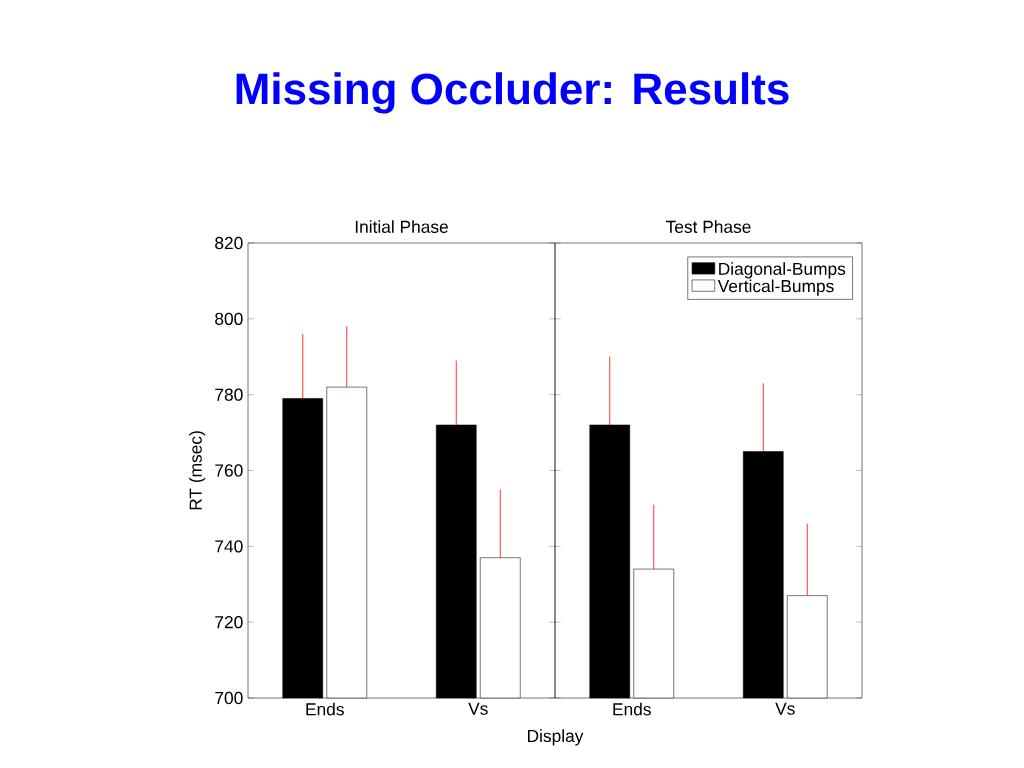 This screenshot has width=1024, height=768. I want to click on legend-label: Diagonal-Bumps, so click(782, 270).